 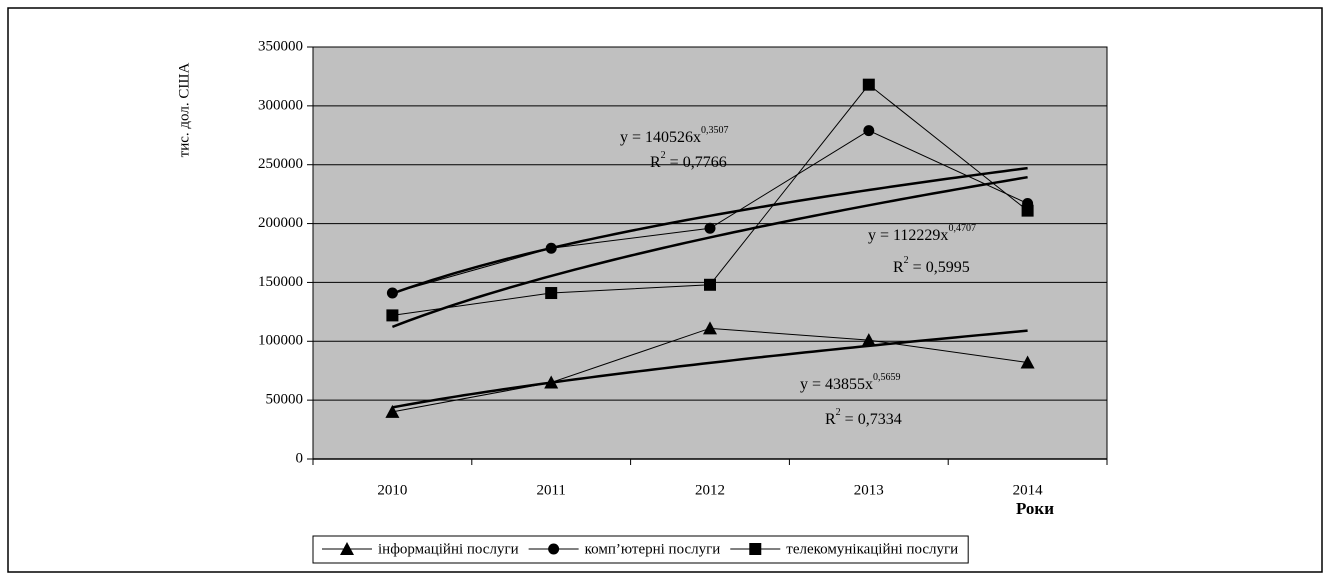 What do you see at coordinates (962, 228) in the screenshot?
I see `equation-exponent: 0,4707` at bounding box center [962, 228].